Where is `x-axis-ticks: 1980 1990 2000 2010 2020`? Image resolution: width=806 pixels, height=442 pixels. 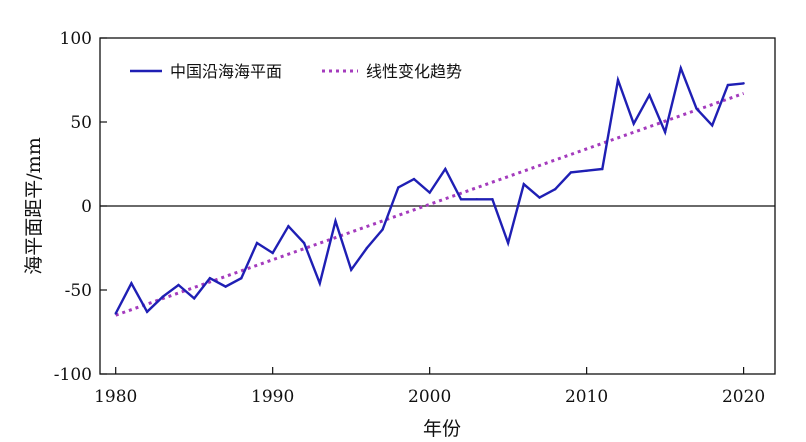 x-axis-ticks: 1980 1990 2000 2010 2020 is located at coordinates (429, 387).